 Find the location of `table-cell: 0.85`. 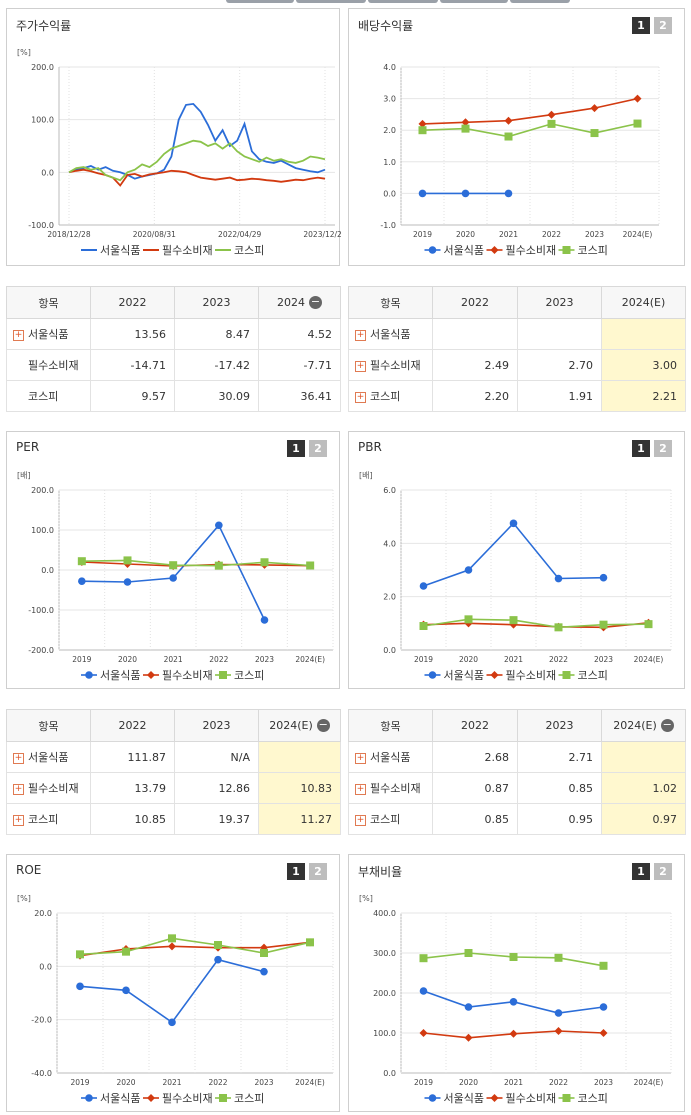

table-cell: 0.85 is located at coordinates (475, 819).